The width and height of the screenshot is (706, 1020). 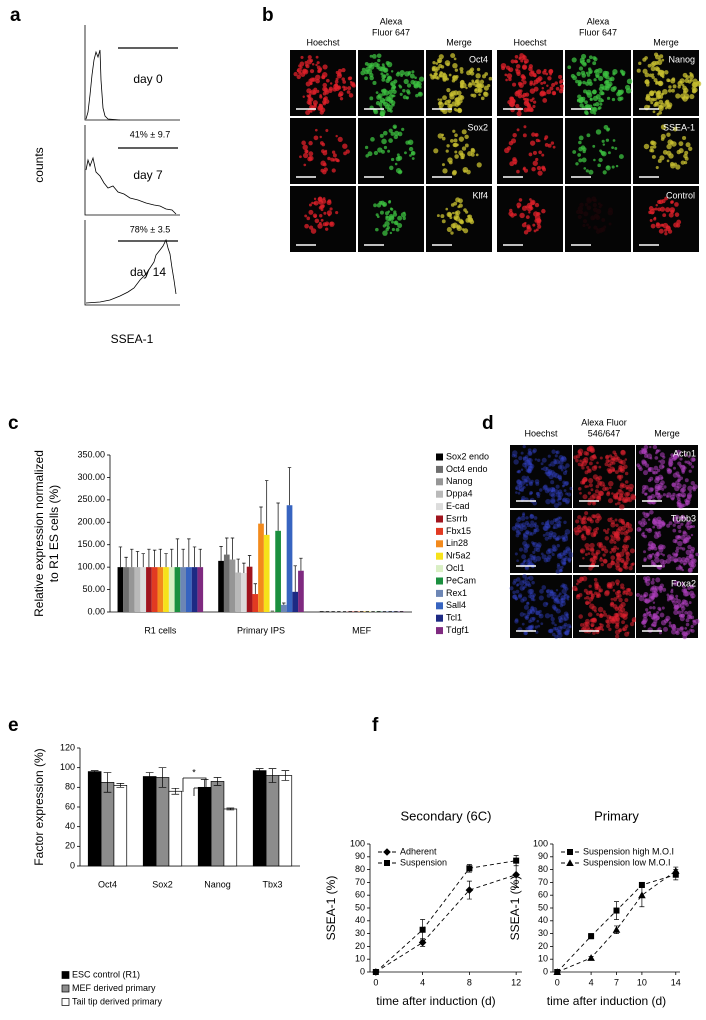 I want to click on column-header: Merge, so click(x=666, y=42).